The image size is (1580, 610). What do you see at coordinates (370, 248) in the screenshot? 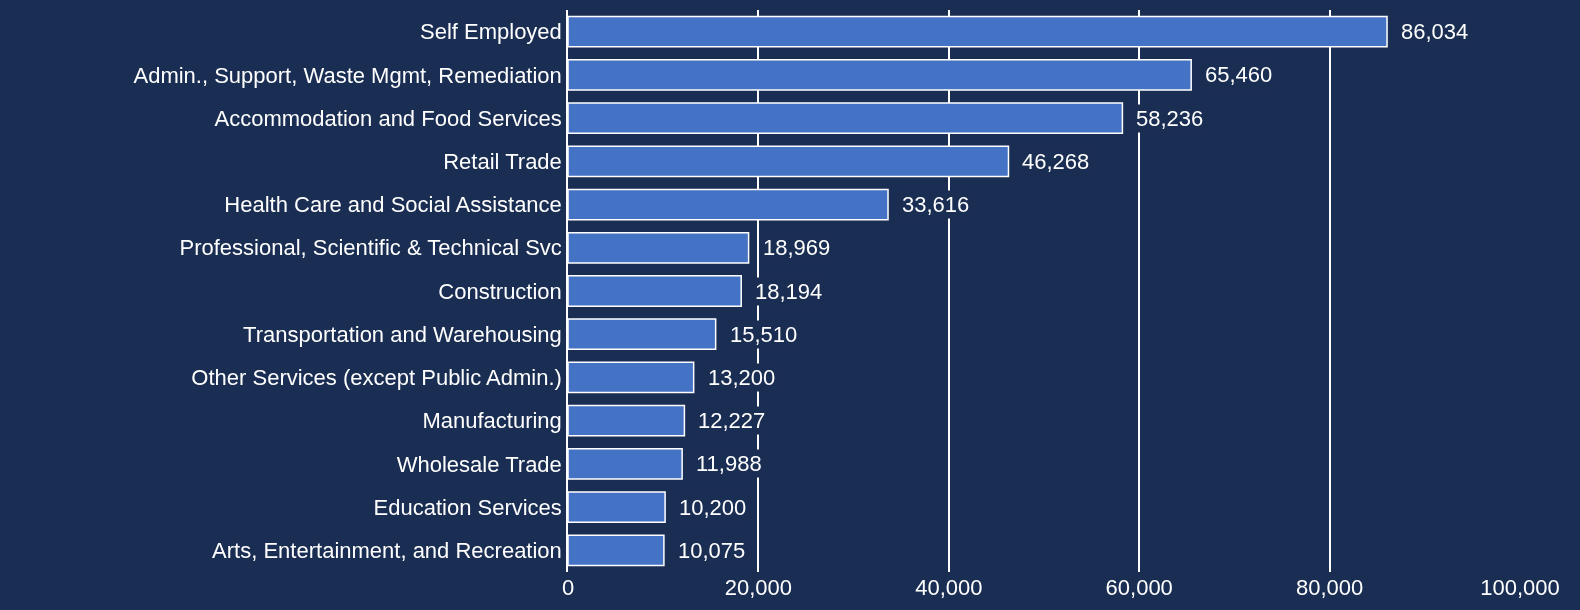
I see `y-tick-label: Professional, Scientific & Technical Svc` at bounding box center [370, 248].